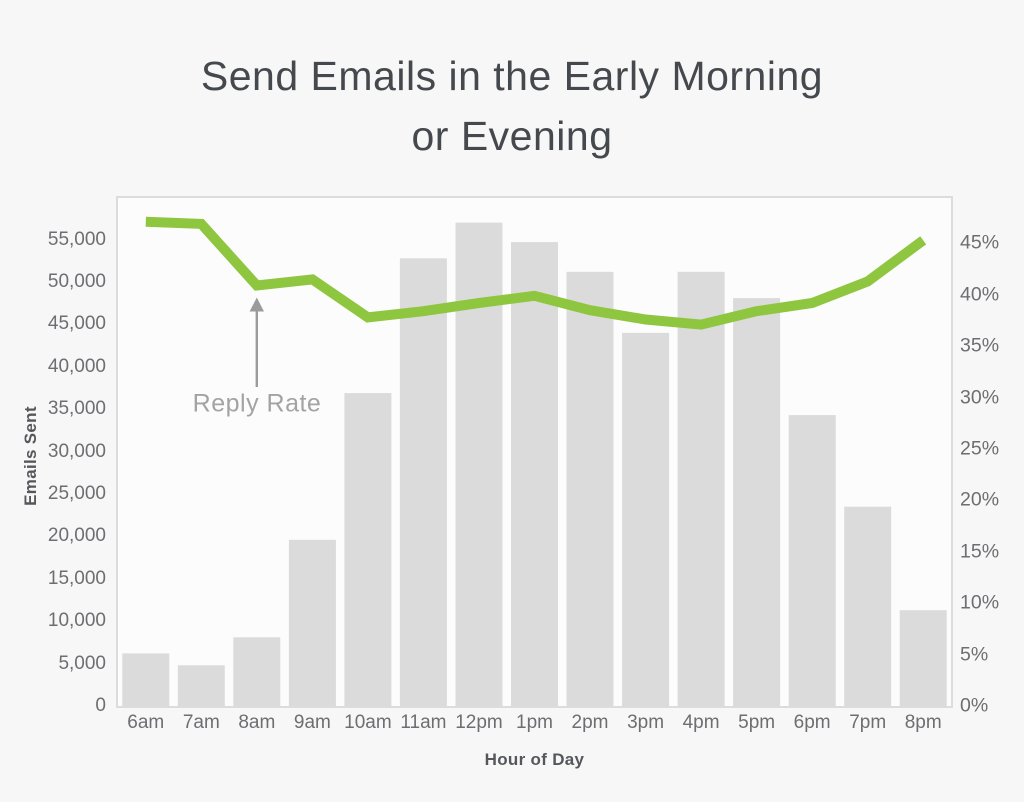 The height and width of the screenshot is (802, 1024). Describe the element at coordinates (980, 551) in the screenshot. I see `y-right-tick-15%: 15%` at that location.